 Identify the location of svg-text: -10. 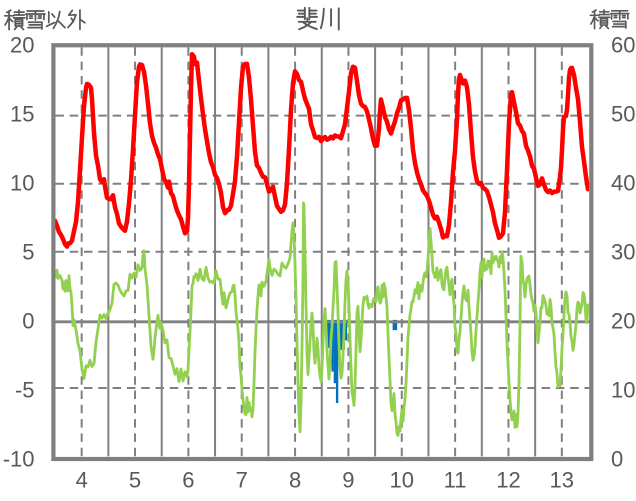
(19, 458).